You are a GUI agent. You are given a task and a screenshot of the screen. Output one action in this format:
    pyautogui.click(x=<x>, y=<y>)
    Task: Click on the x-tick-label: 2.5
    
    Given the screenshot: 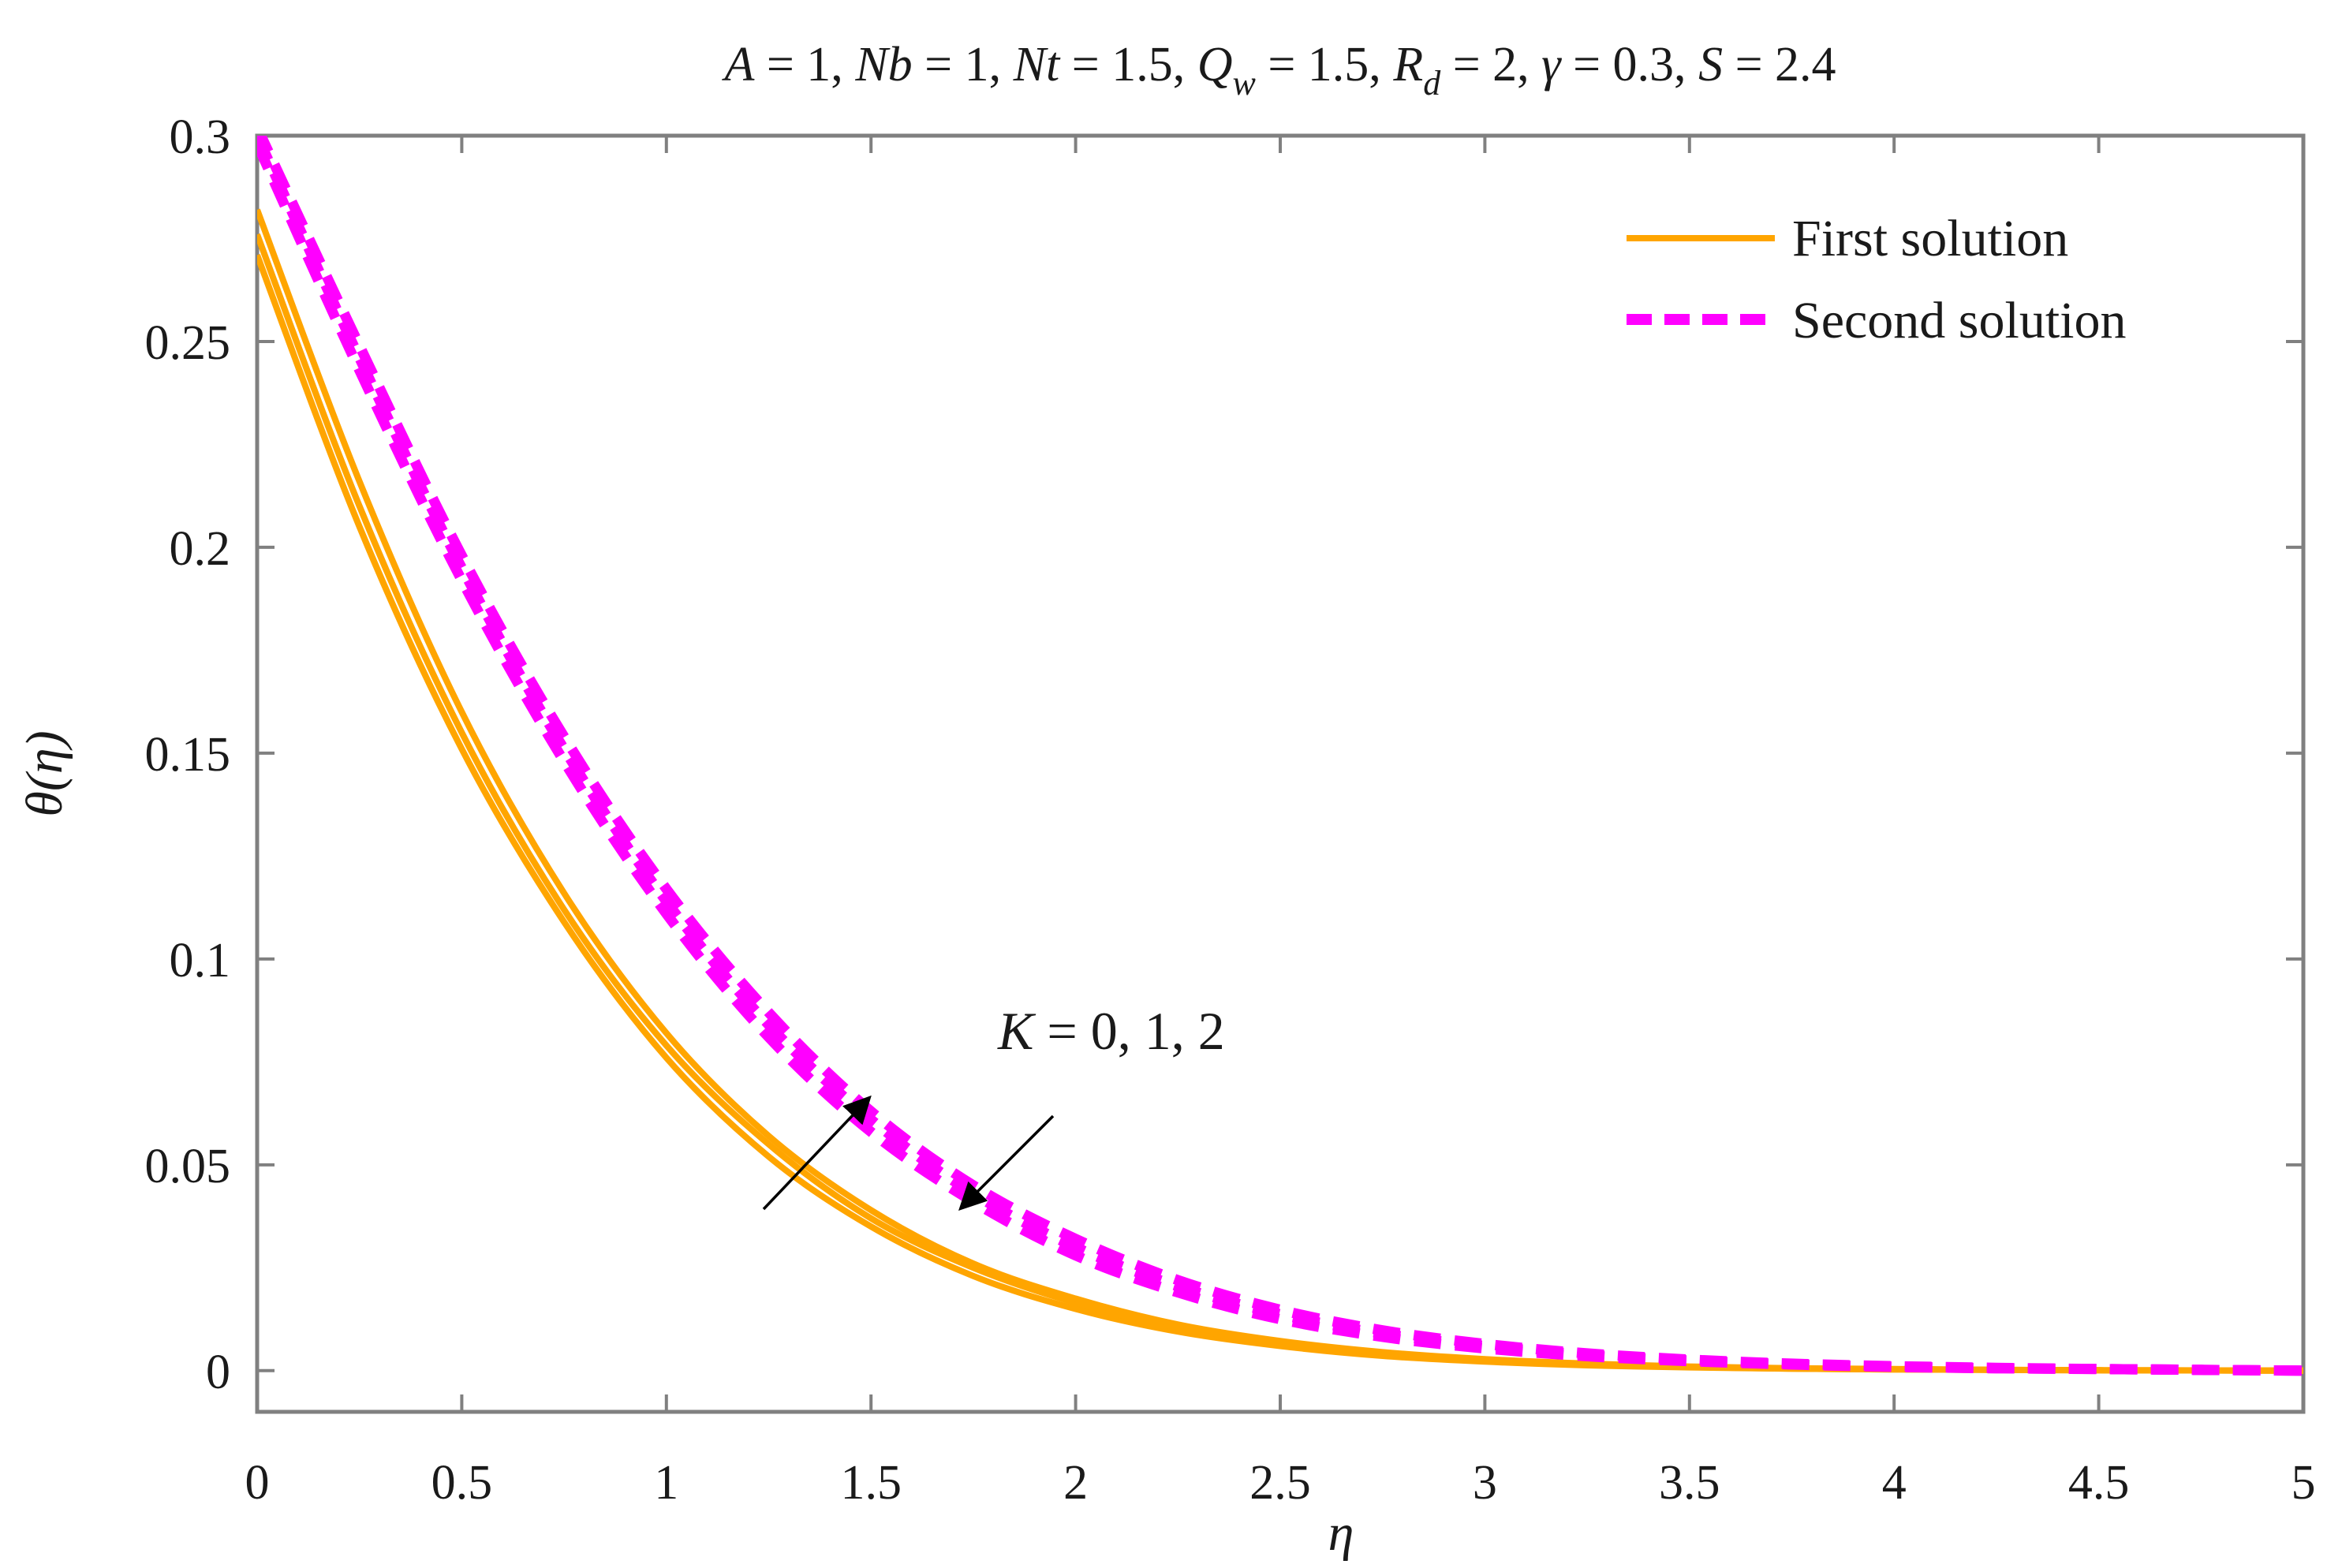 What is the action you would take?
    pyautogui.click(x=1280, y=1483)
    